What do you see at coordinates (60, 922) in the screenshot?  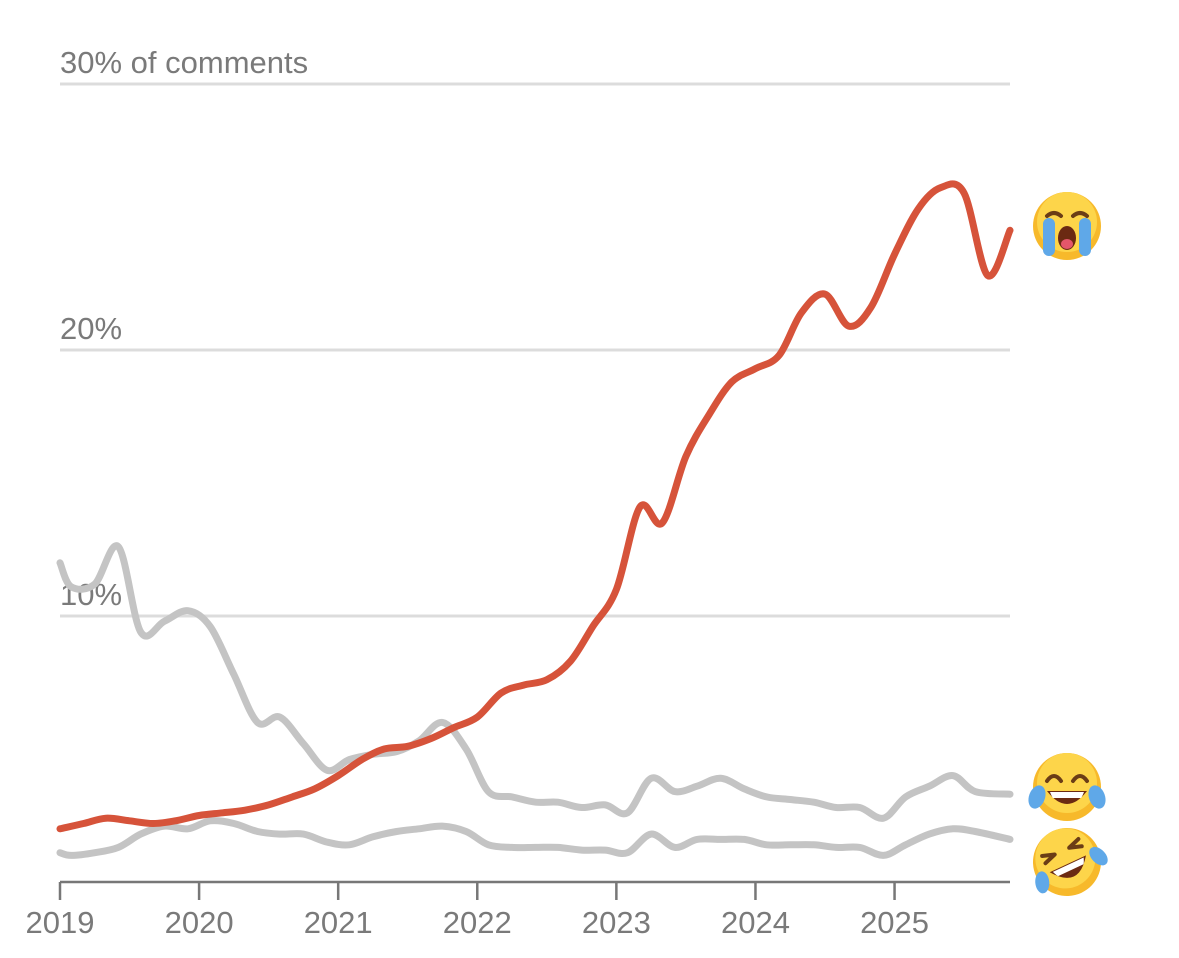 I see `x-tick-label-2019: 2019` at bounding box center [60, 922].